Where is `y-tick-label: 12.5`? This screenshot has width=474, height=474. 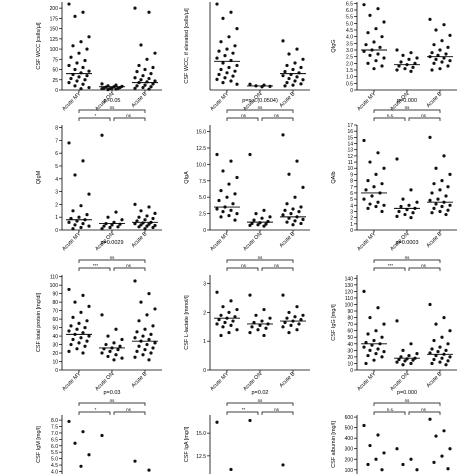 y-tick-label: 12.5 is located at coordinates (201, 457).